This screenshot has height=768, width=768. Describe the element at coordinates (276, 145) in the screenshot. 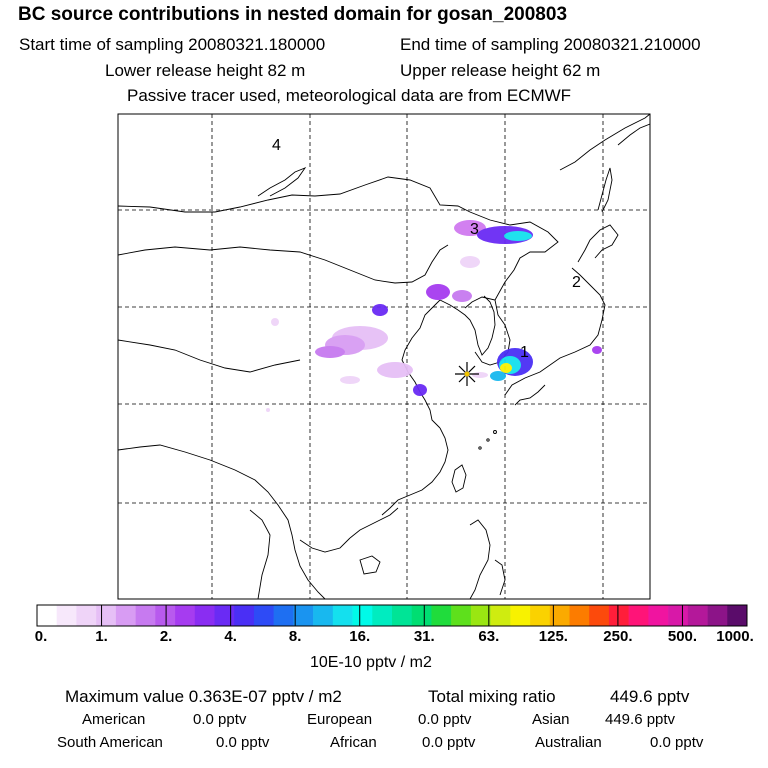

I see `region-label-4: 4` at that location.